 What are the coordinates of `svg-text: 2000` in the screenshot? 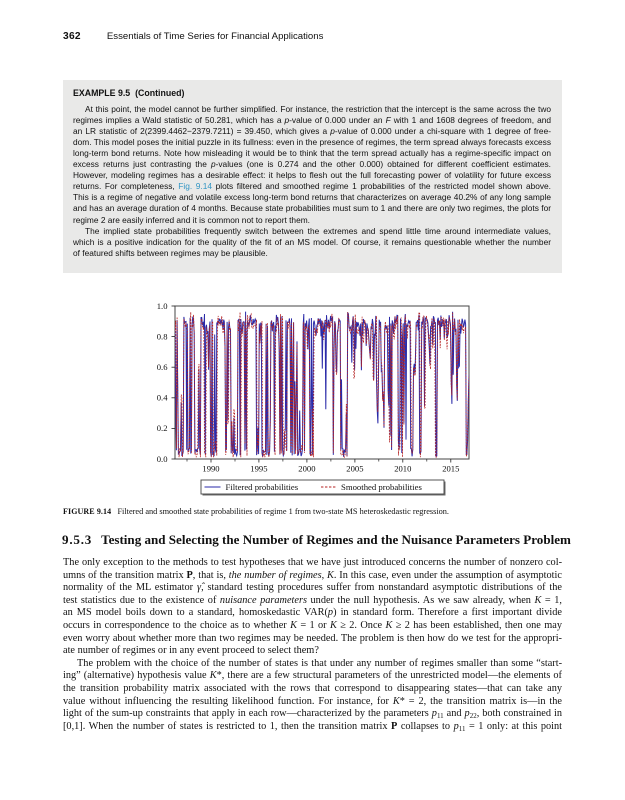 It's located at (306, 469).